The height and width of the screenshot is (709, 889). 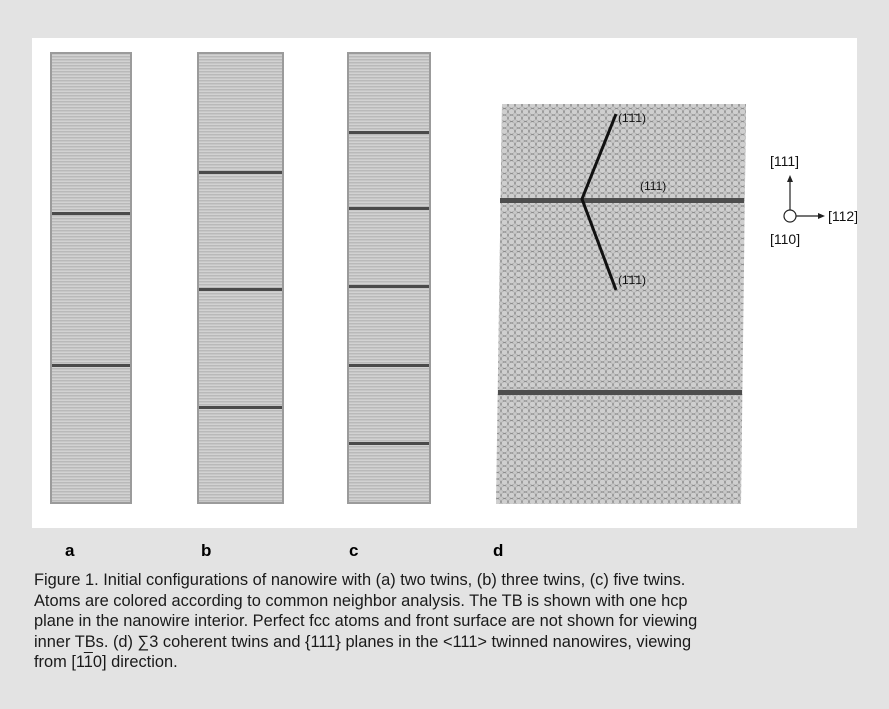 I want to click on twin-boundary-lower, so click(x=620, y=392).